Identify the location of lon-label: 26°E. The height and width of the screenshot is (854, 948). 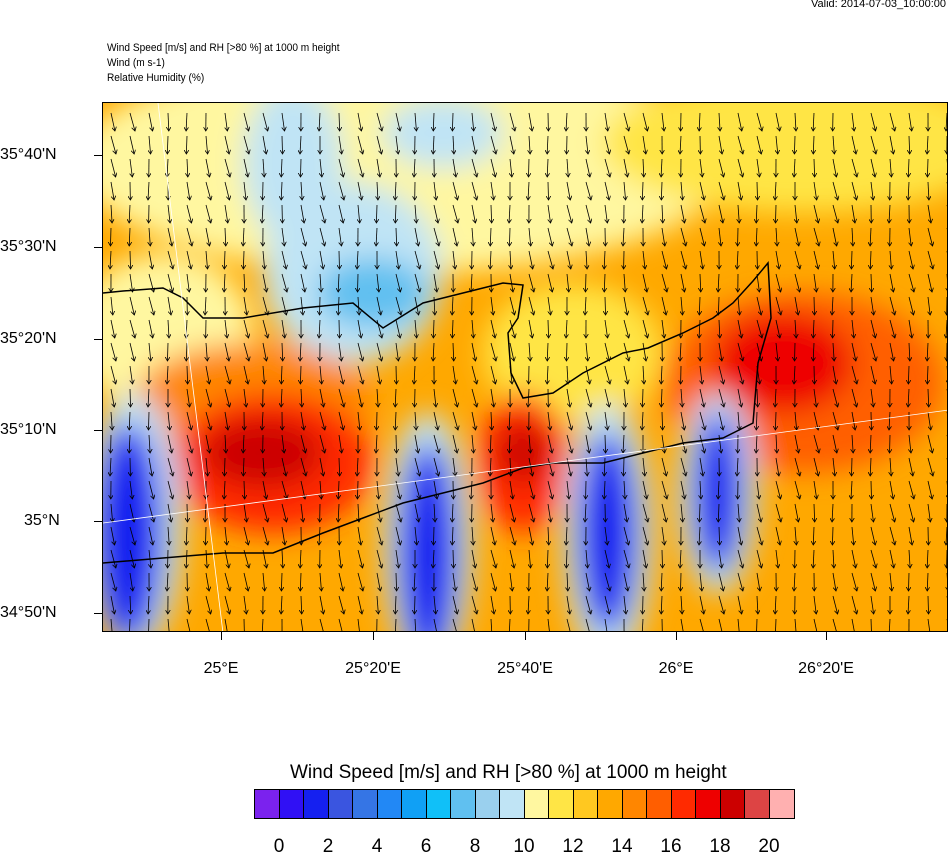
(676, 668).